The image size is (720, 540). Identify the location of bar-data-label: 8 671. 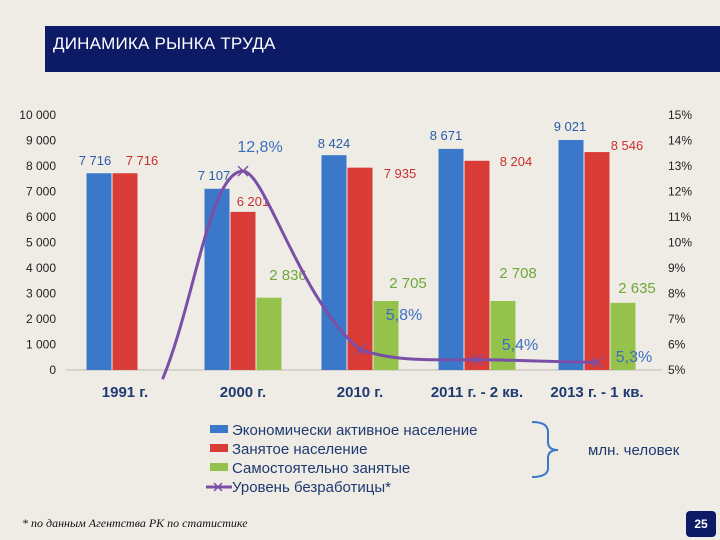
(446, 135).